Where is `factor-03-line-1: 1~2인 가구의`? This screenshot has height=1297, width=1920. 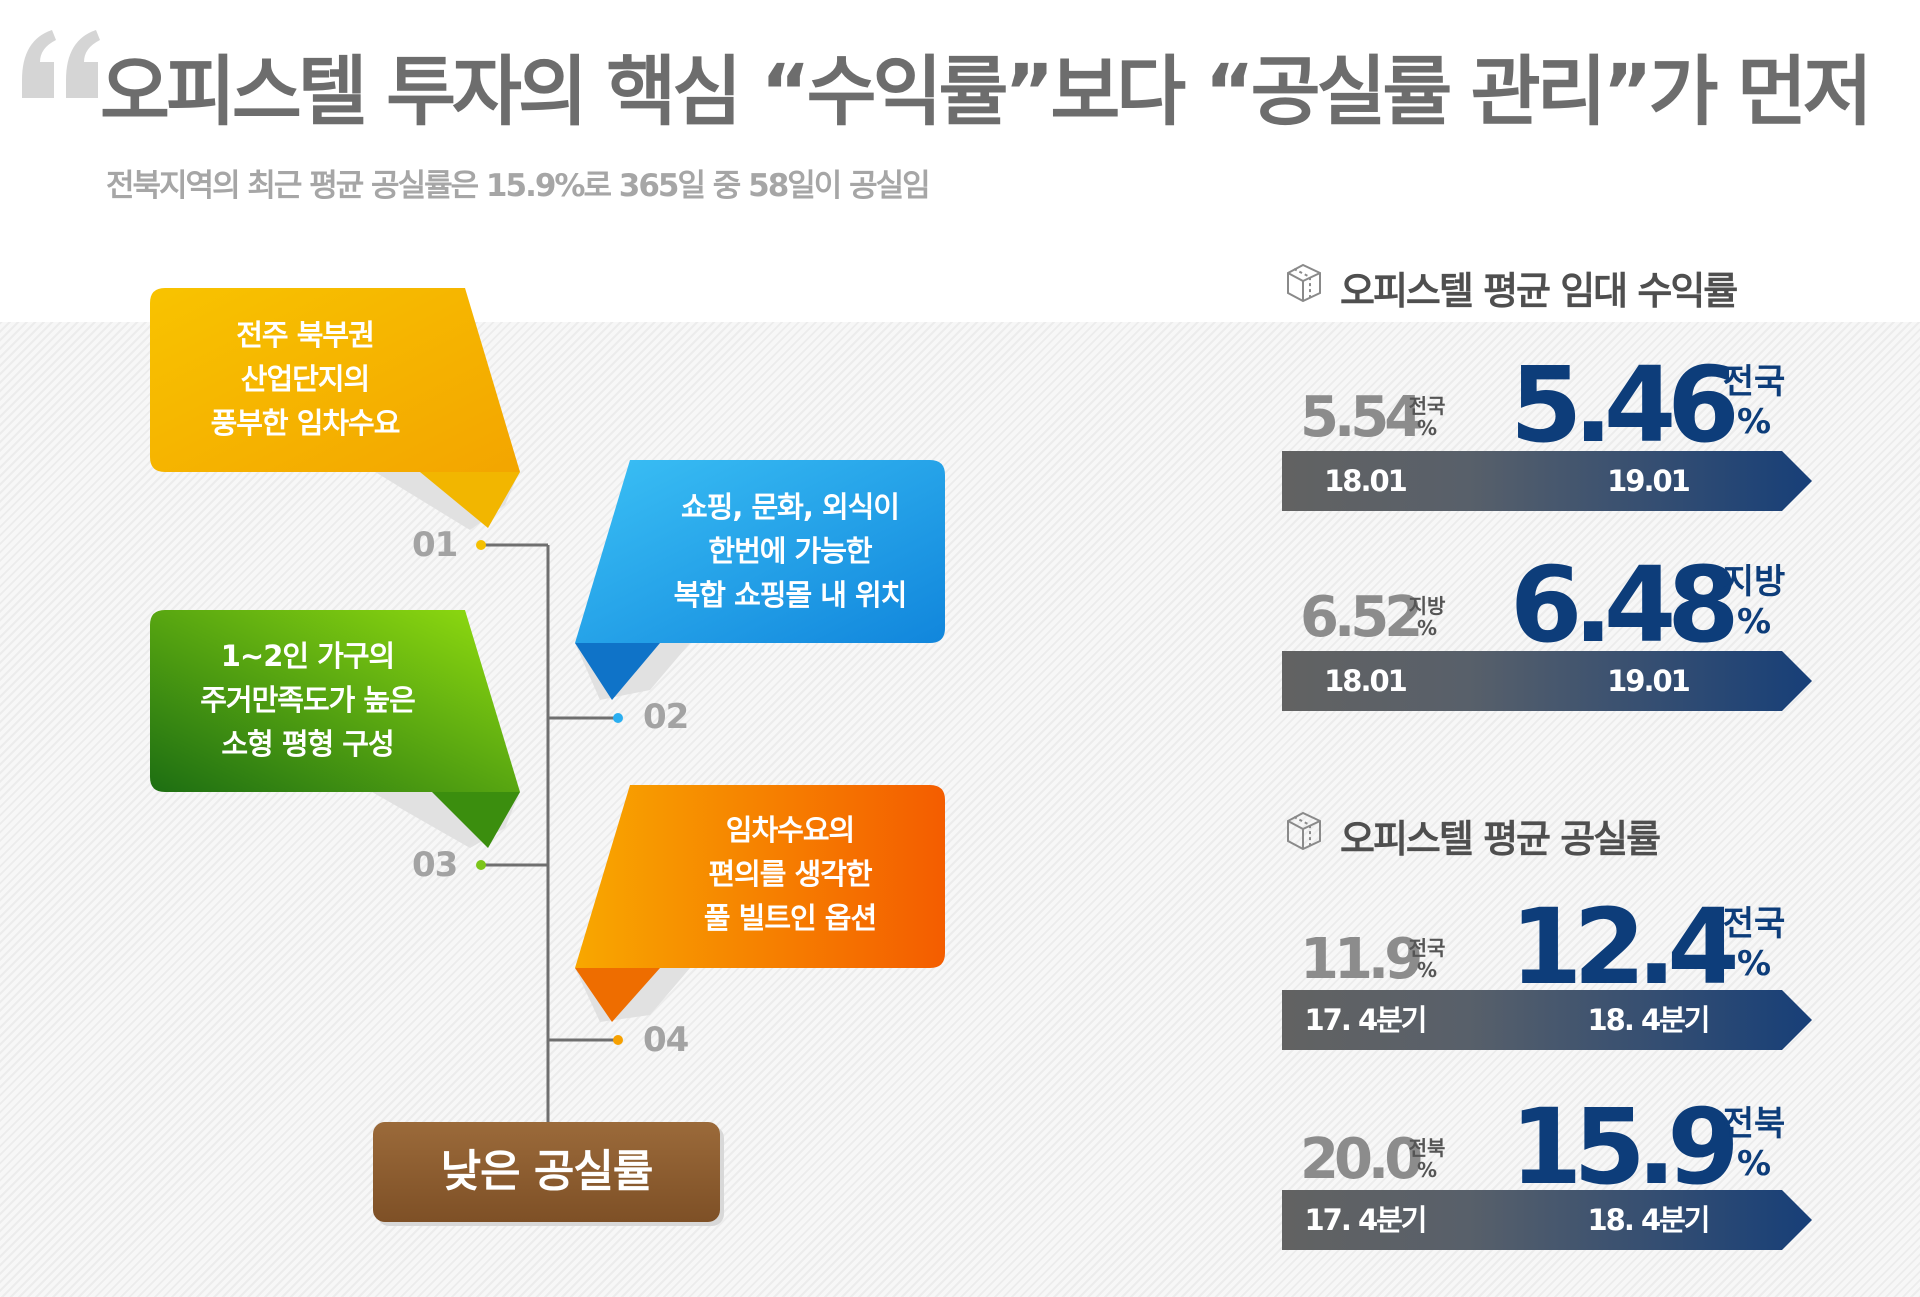
factor-03-line-1: 1~2인 가구의 is located at coordinates (307, 656).